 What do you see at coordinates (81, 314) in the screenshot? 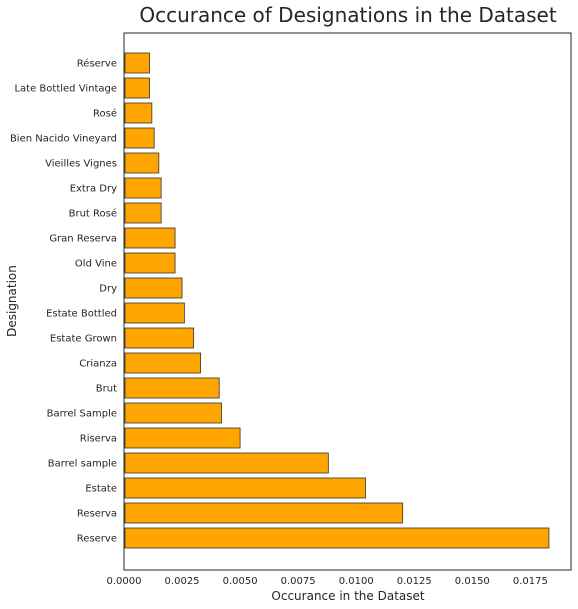
I see `y-tick-label: Estate Bottled` at bounding box center [81, 314].